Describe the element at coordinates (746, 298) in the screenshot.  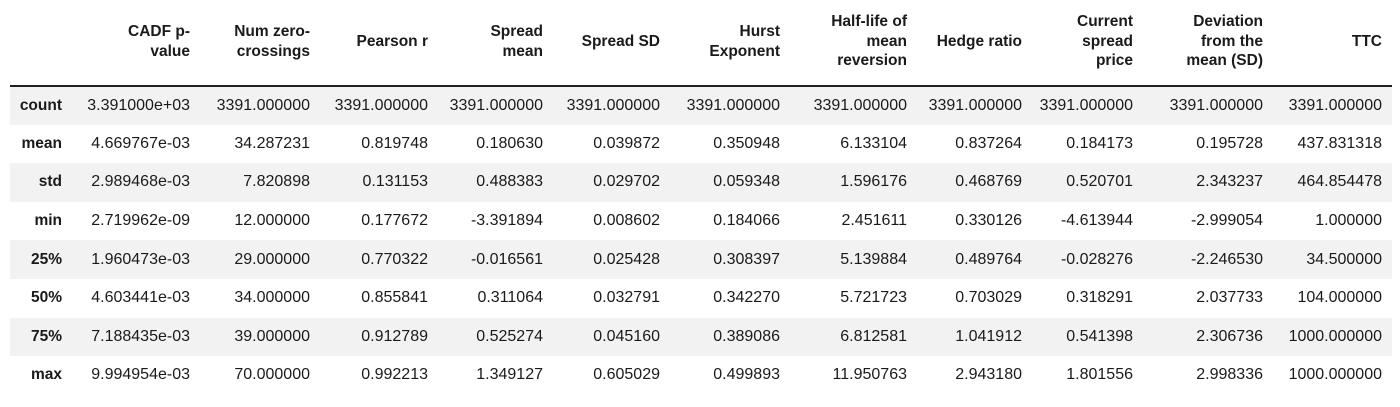
I see `cell-50%-col6: 0.342270` at that location.